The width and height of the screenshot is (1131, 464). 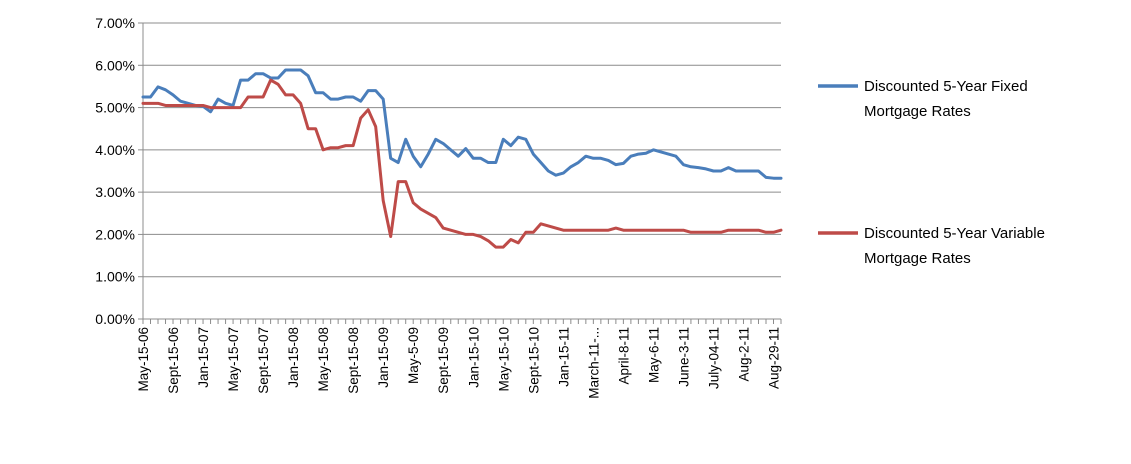 What do you see at coordinates (203, 357) in the screenshot?
I see `x-tick-label: Jan-15-07` at bounding box center [203, 357].